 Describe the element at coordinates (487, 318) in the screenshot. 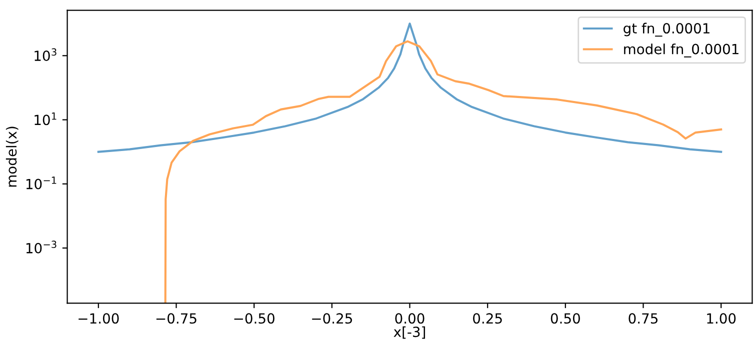

I see `x-tick-label: 0.25` at that location.